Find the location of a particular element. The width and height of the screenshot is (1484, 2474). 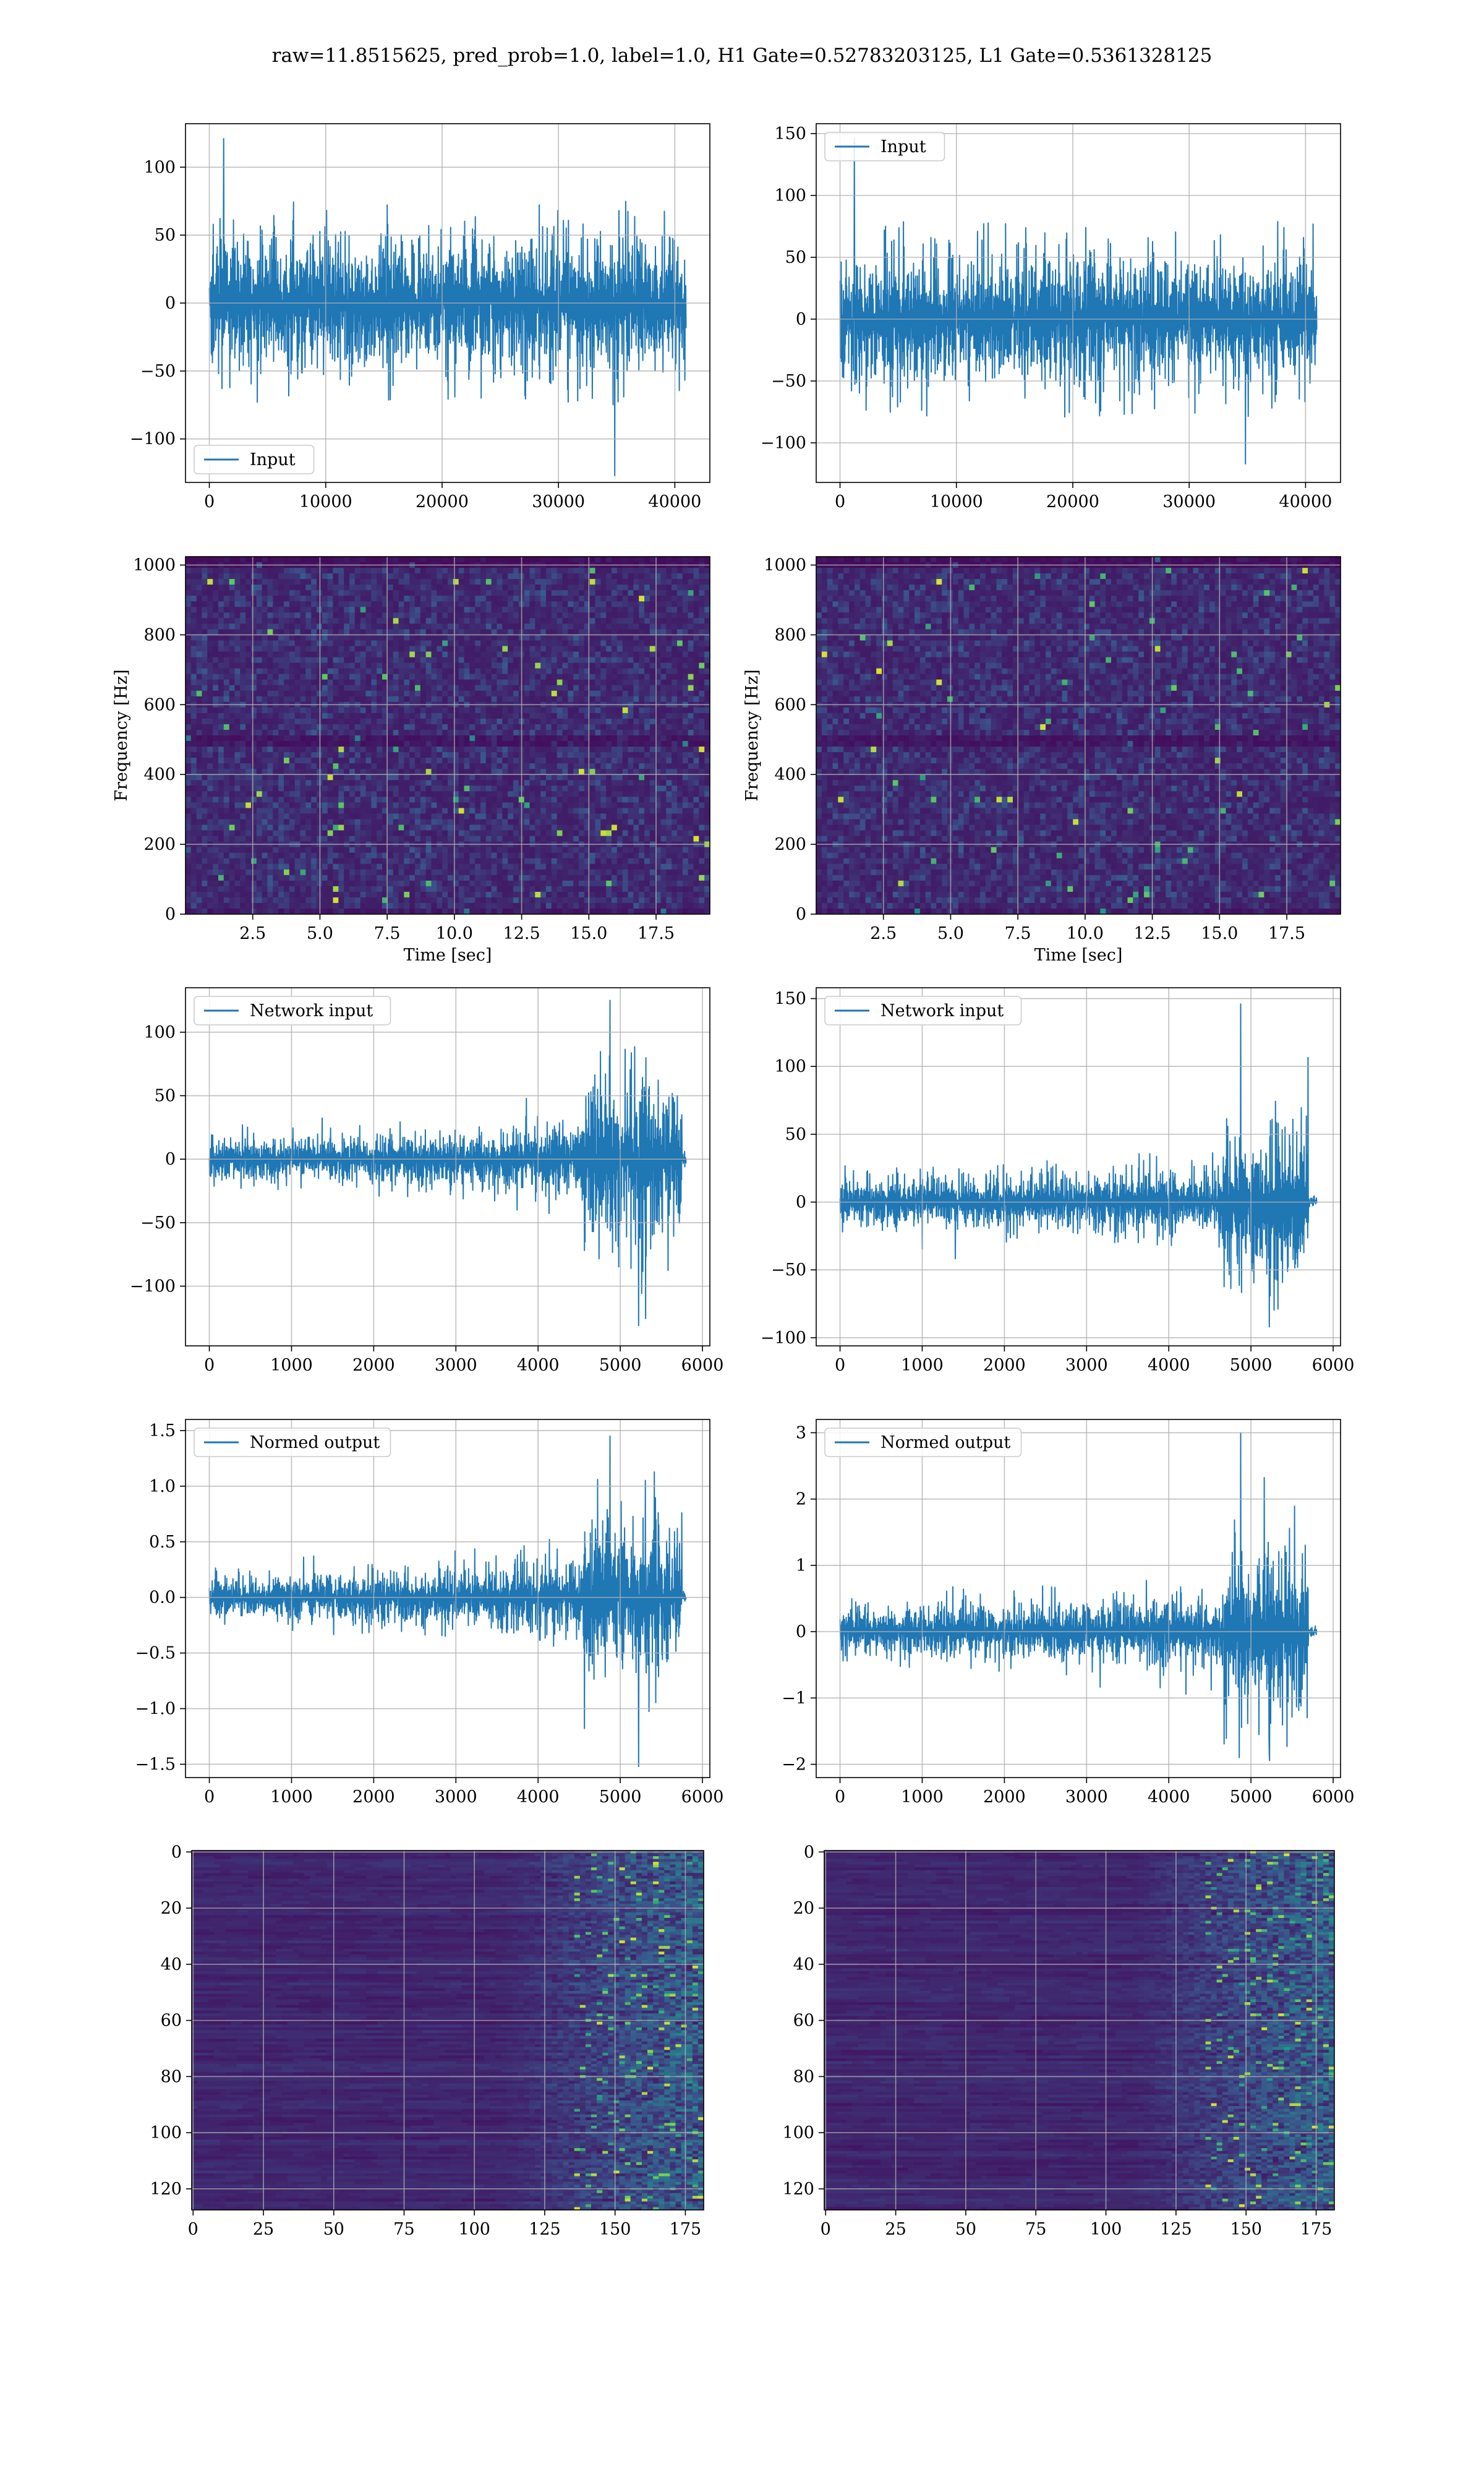

y-tick-label: 100 is located at coordinates (166, 2132).